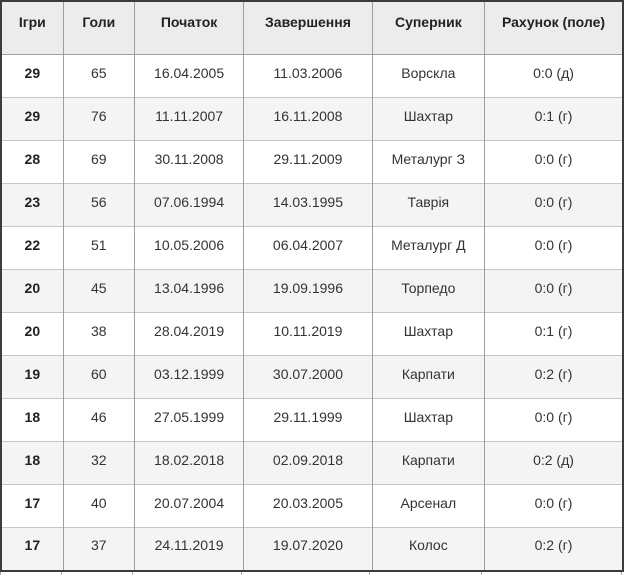  What do you see at coordinates (553, 76) in the screenshot?
I see `cell-score: 0:0 (д)` at bounding box center [553, 76].